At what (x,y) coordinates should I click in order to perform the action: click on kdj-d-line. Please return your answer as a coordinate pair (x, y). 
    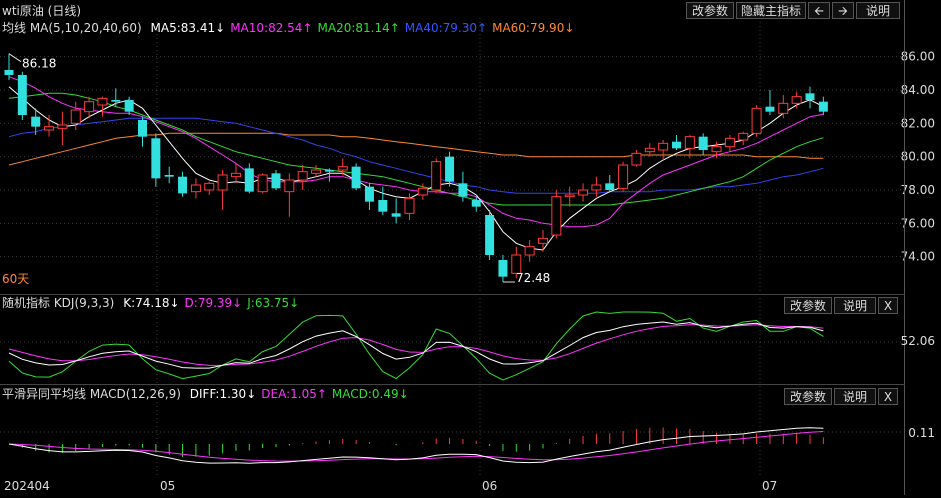
    Looking at the image, I should click on (416, 345).